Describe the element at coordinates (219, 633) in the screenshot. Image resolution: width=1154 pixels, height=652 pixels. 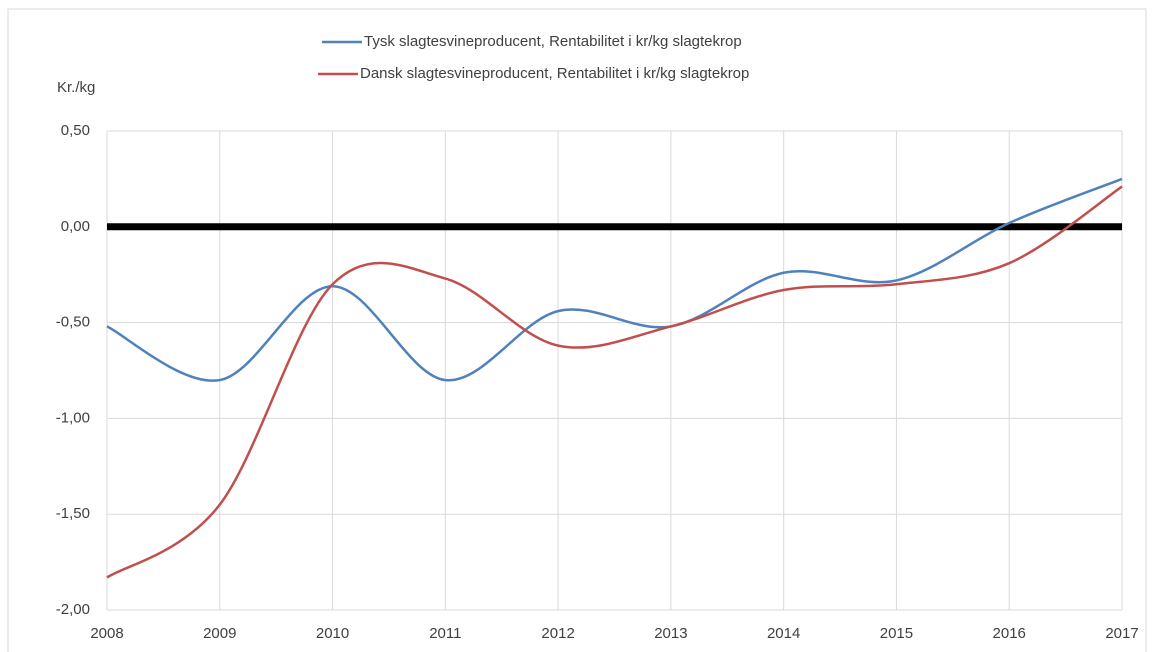
I see `x-tick-label: 2009` at that location.